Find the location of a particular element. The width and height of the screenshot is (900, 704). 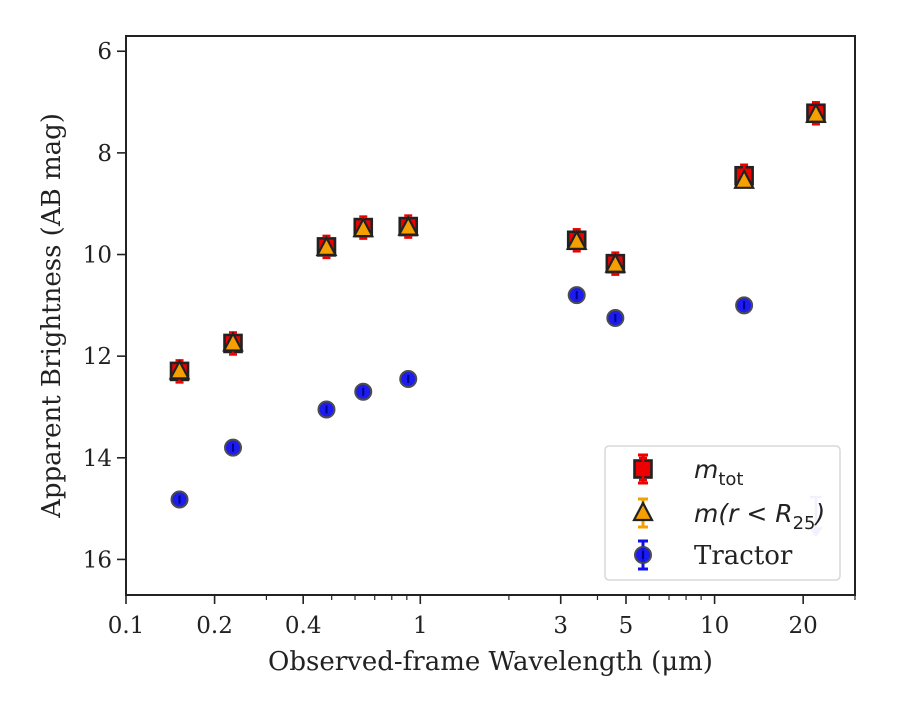

y-tick-label: 6 is located at coordinates (104, 52).